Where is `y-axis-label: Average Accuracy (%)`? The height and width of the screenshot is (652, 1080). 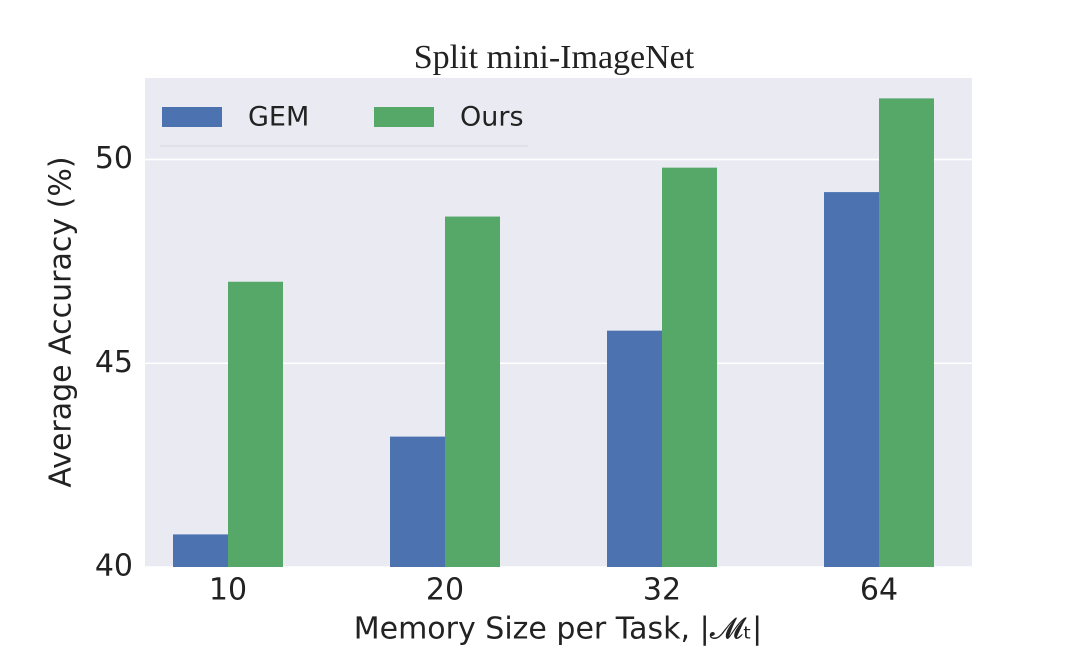 y-axis-label: Average Accuracy (%) is located at coordinates (61, 321).